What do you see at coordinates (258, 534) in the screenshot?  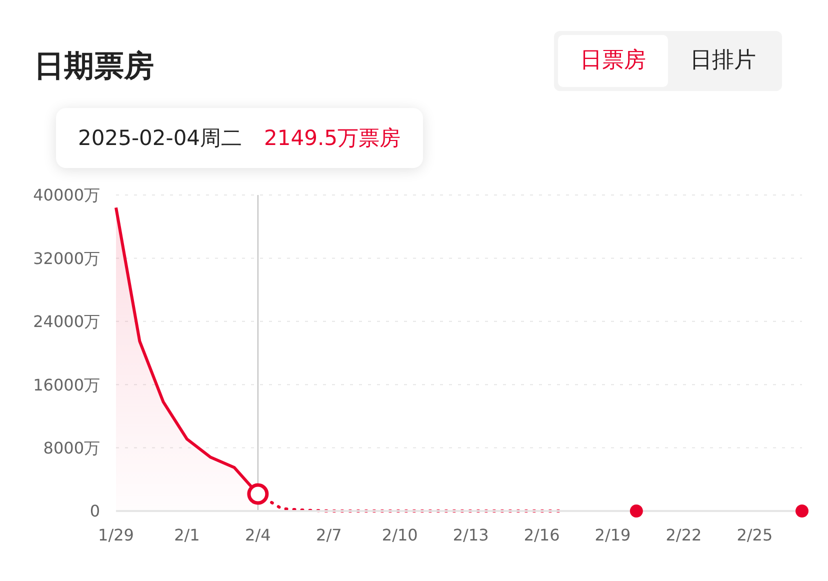 I see `x-tick-label: 2/4` at bounding box center [258, 534].